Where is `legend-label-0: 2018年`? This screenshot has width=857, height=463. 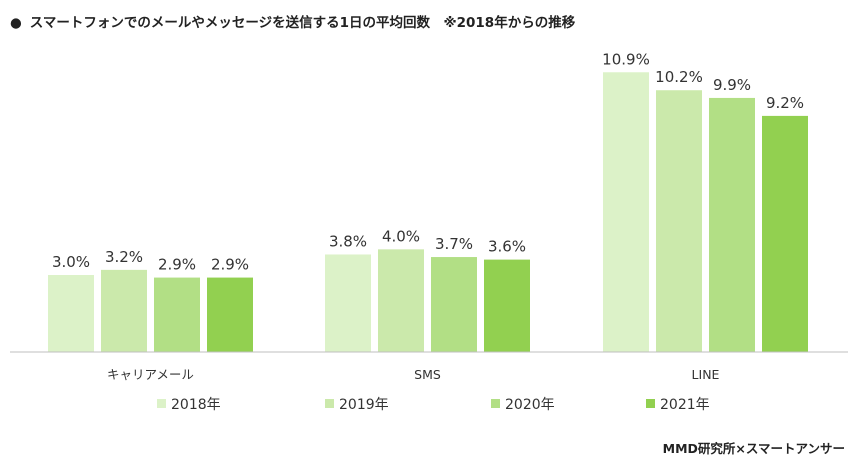 legend-label-0: 2018年 is located at coordinates (196, 405).